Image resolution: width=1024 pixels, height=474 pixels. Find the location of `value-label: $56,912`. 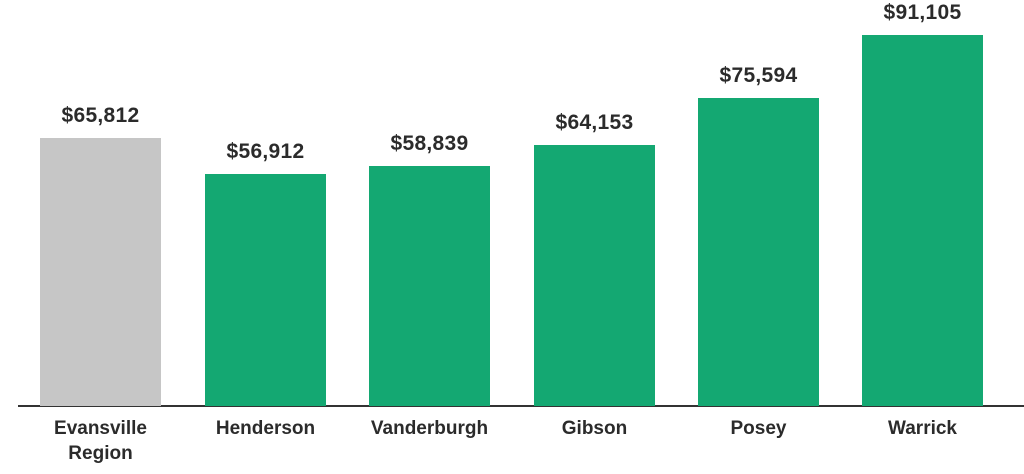

value-label: $56,912 is located at coordinates (265, 151).